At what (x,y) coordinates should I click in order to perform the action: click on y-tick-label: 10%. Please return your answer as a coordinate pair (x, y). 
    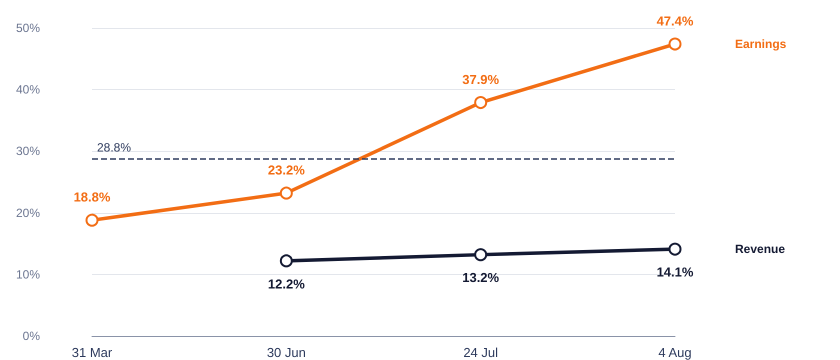
    Looking at the image, I should click on (28, 274).